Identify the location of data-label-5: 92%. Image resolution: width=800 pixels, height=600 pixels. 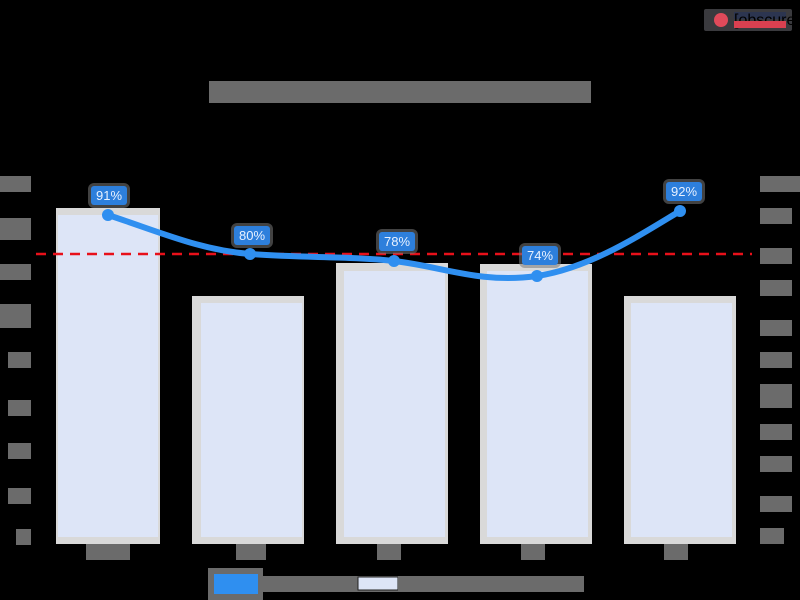
(684, 191).